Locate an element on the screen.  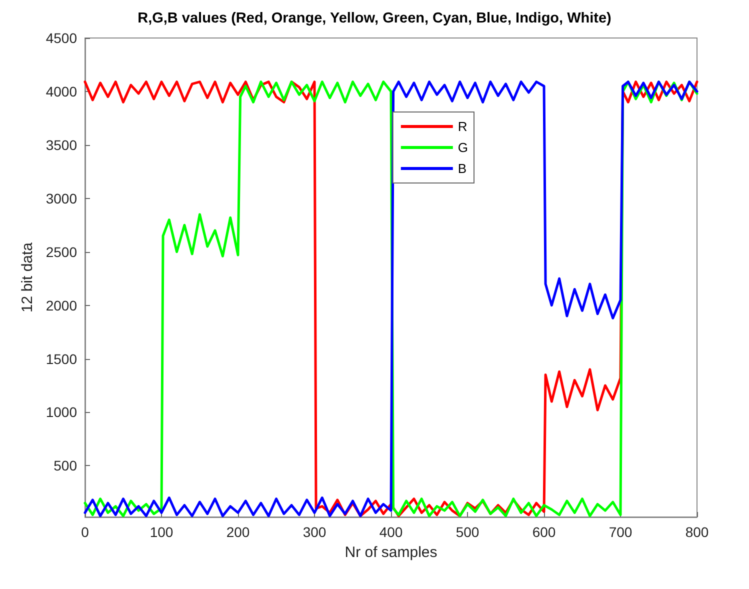
x-tick-label: 400 is located at coordinates (391, 532).